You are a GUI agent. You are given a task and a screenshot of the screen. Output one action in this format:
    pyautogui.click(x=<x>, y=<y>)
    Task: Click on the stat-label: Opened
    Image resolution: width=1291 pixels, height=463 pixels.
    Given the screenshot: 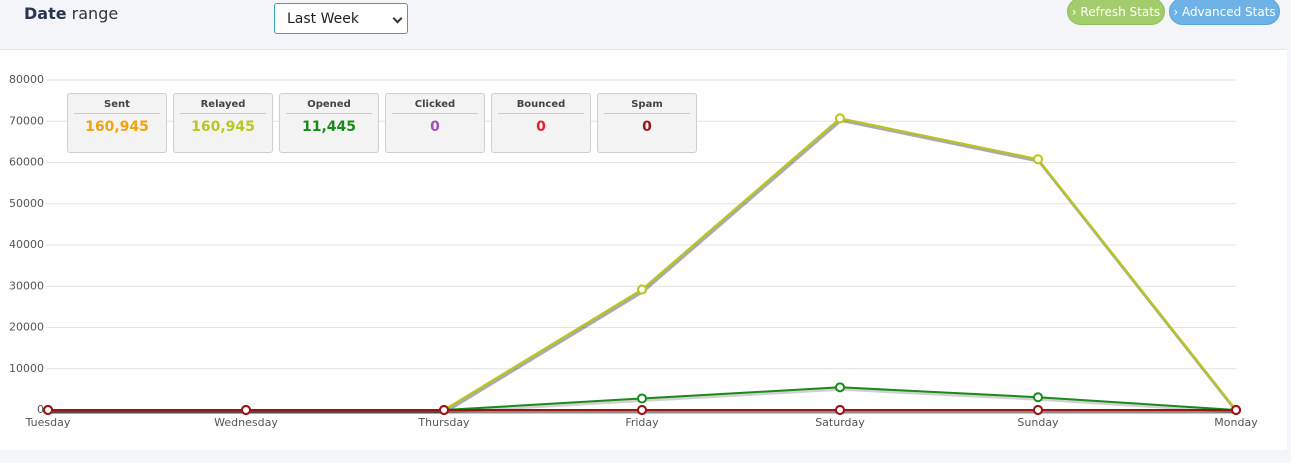 What is the action you would take?
    pyautogui.click(x=329, y=106)
    